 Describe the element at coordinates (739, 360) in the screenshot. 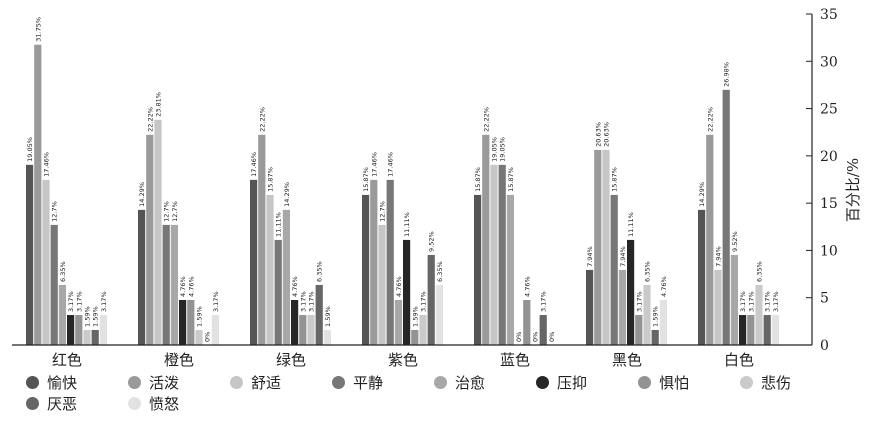

I see `x-tick-label-7: 白色` at that location.